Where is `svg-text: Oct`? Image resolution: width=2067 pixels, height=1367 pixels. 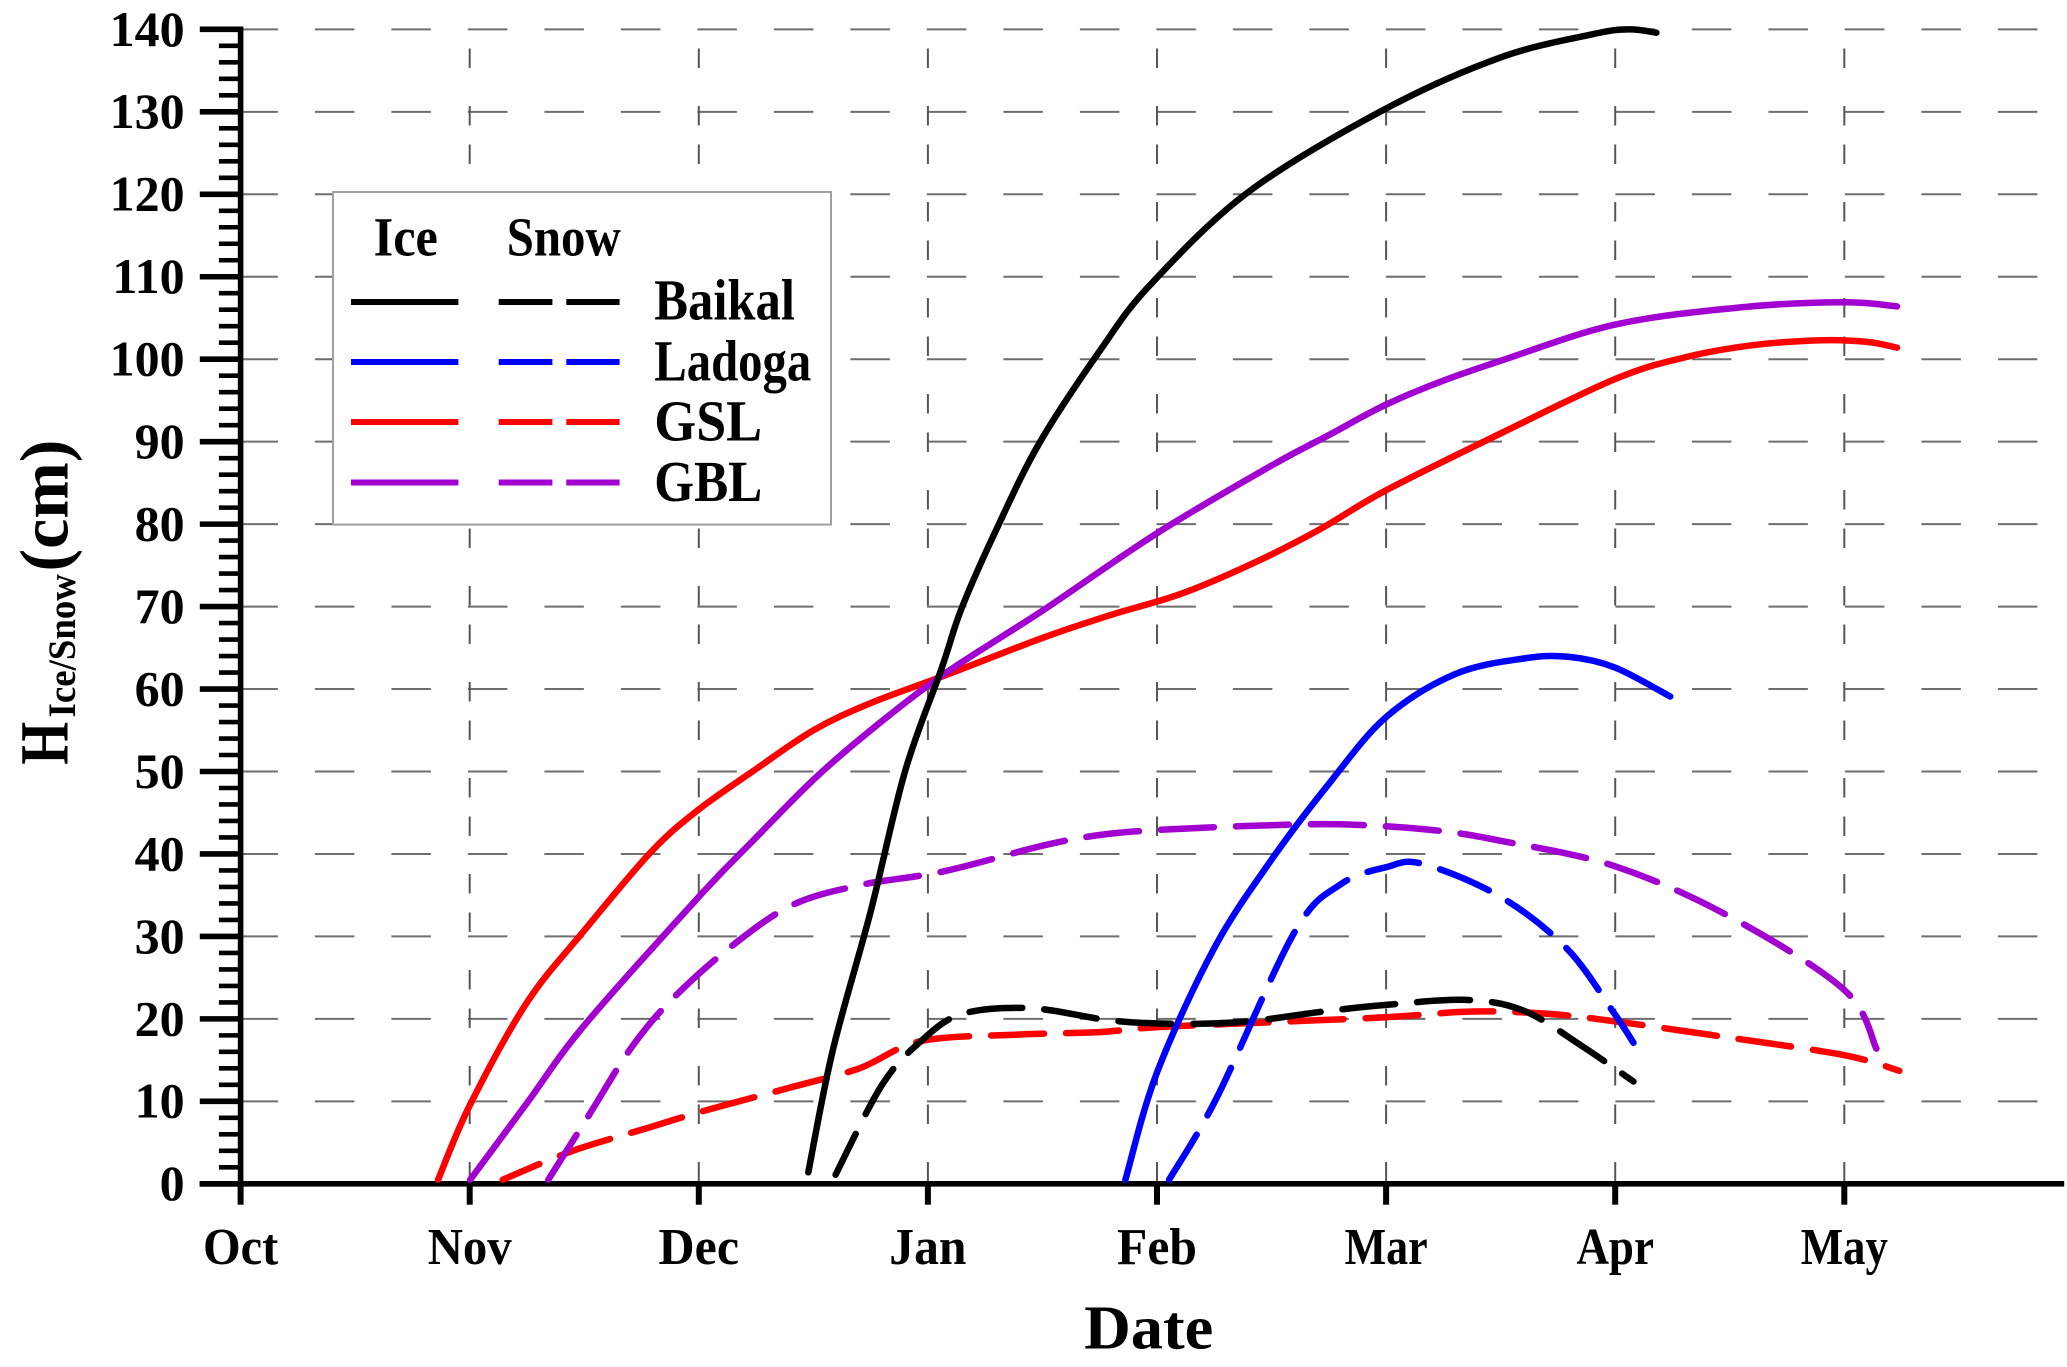
svg-text: Oct is located at coordinates (241, 1247).